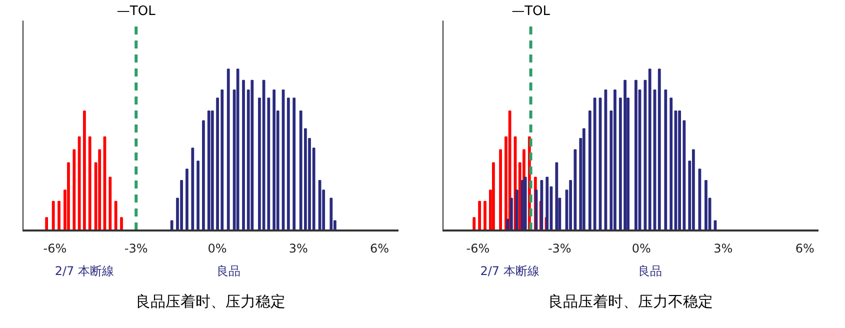 The width and height of the screenshot is (845, 328). What do you see at coordinates (630, 301) in the screenshot?
I see `x-axis-title: 良品压着时、压力不稳定` at bounding box center [630, 301].